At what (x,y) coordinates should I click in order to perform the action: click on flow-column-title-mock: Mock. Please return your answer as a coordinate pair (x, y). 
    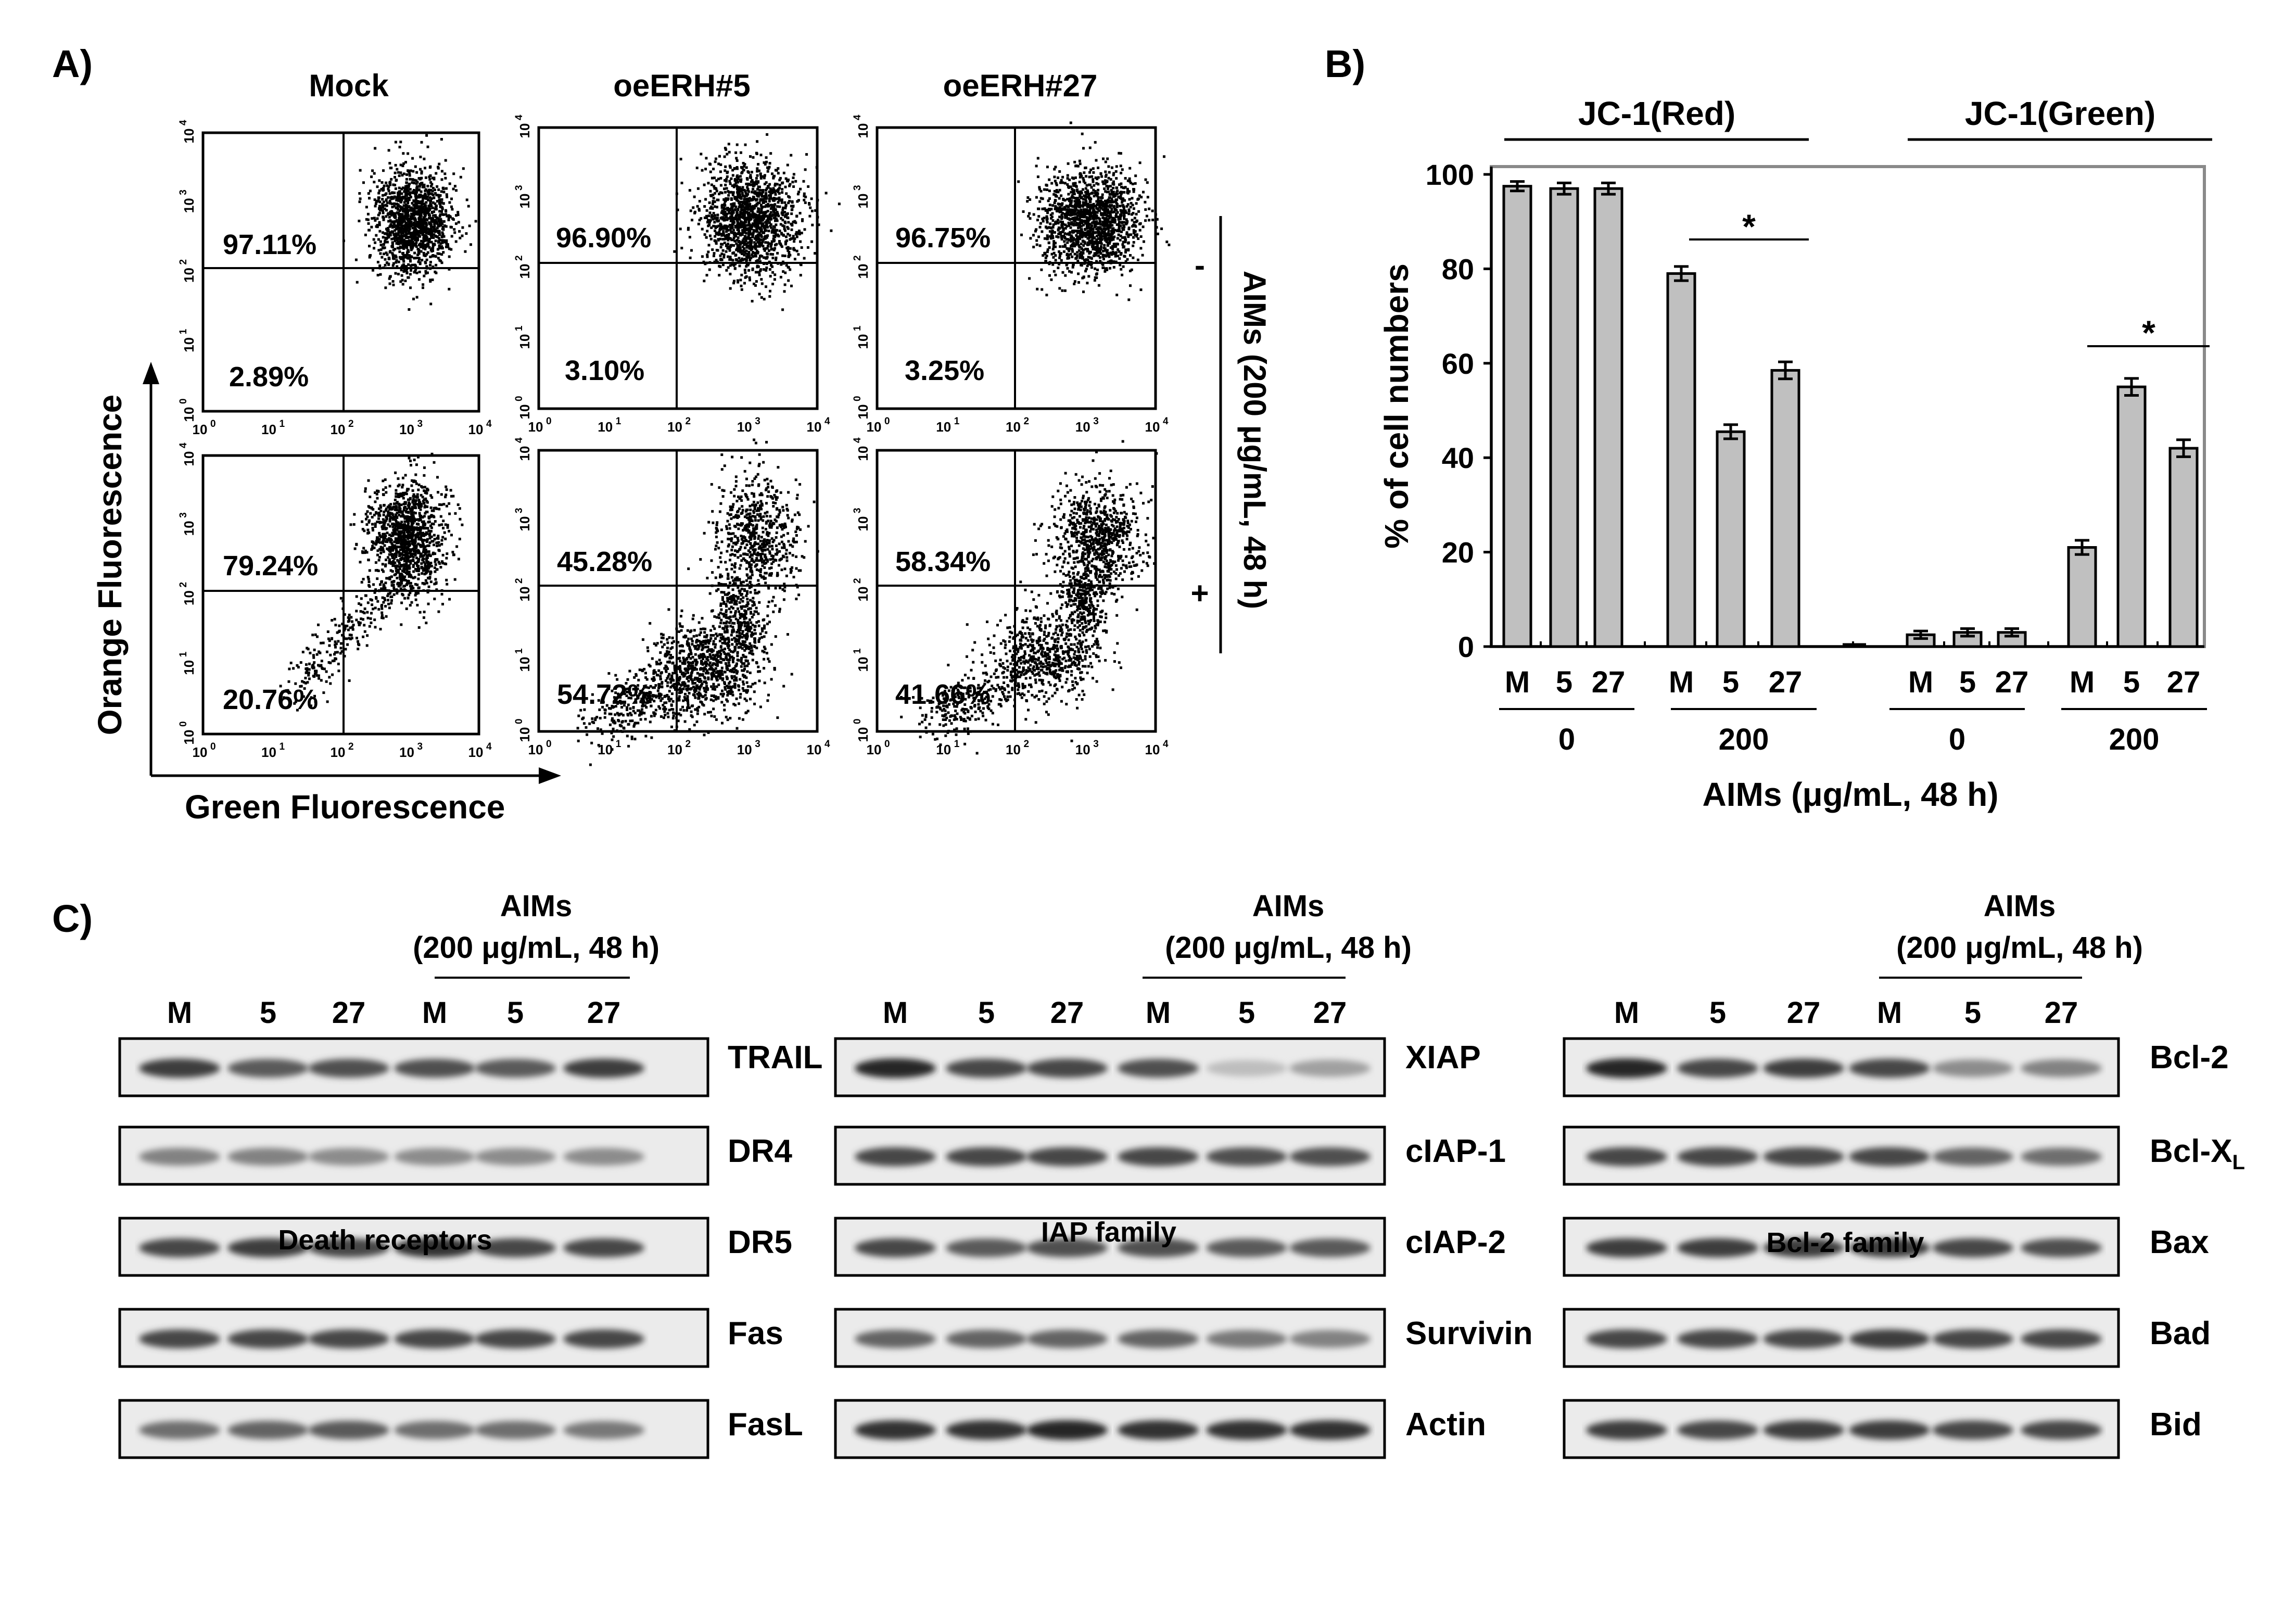
    Looking at the image, I should click on (349, 85).